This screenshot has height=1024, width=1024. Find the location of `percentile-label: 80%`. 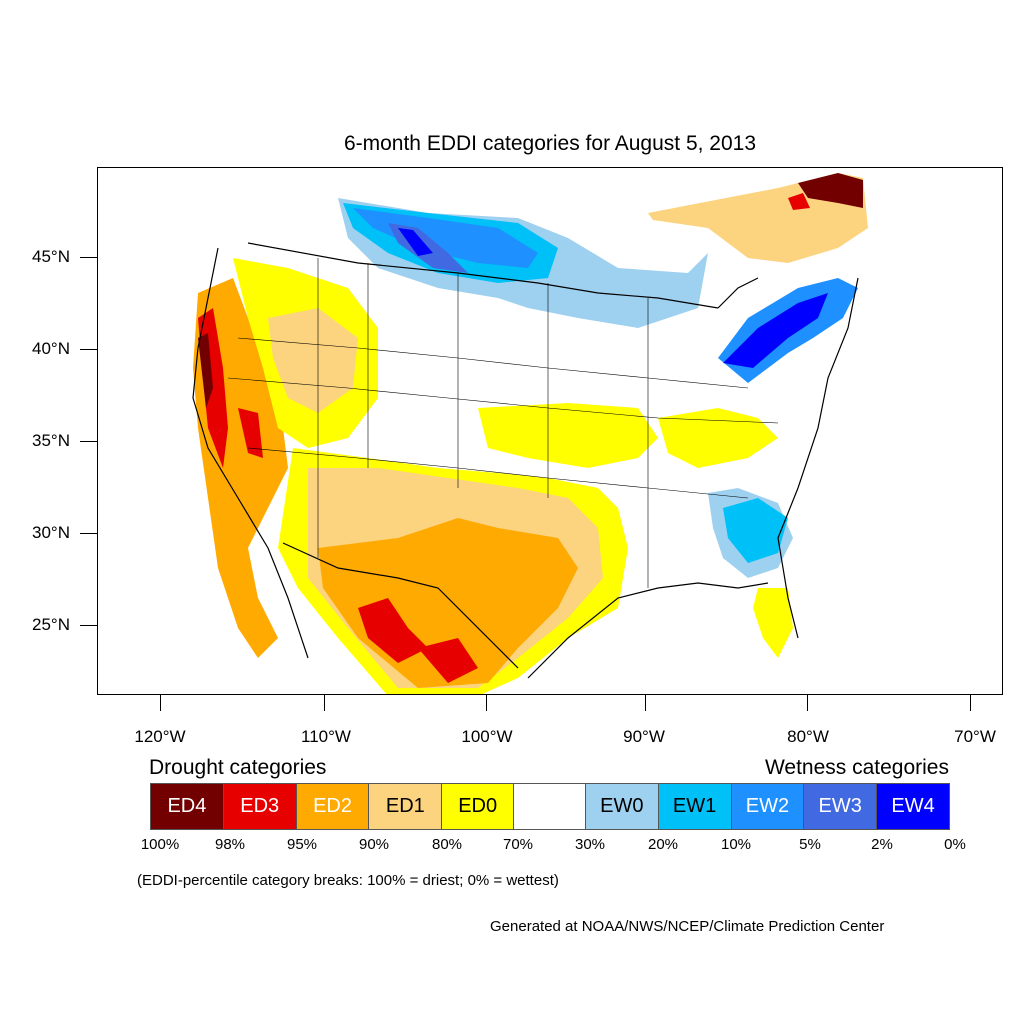

percentile-label: 80% is located at coordinates (447, 844).